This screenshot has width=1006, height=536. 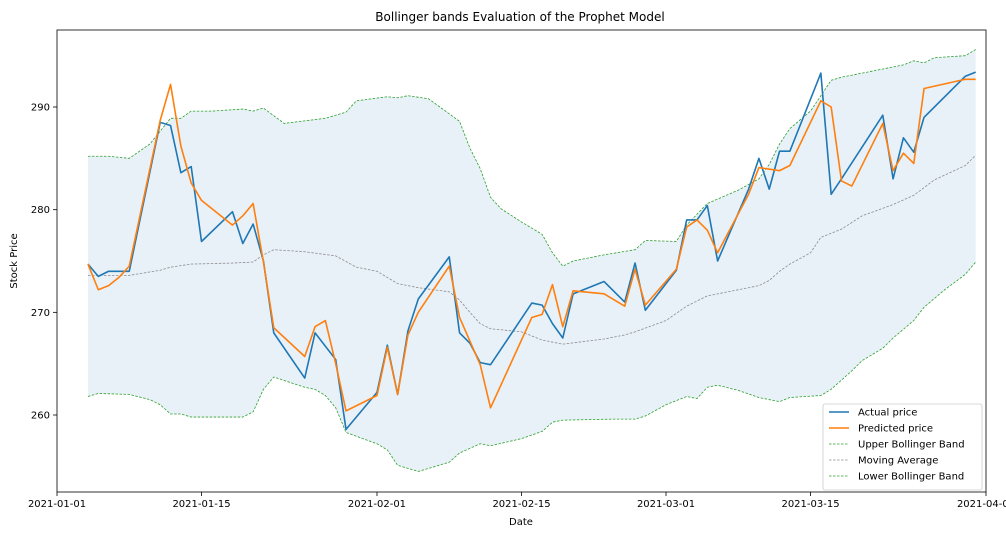 What do you see at coordinates (521, 522) in the screenshot?
I see `x-axis-label: Date` at bounding box center [521, 522].